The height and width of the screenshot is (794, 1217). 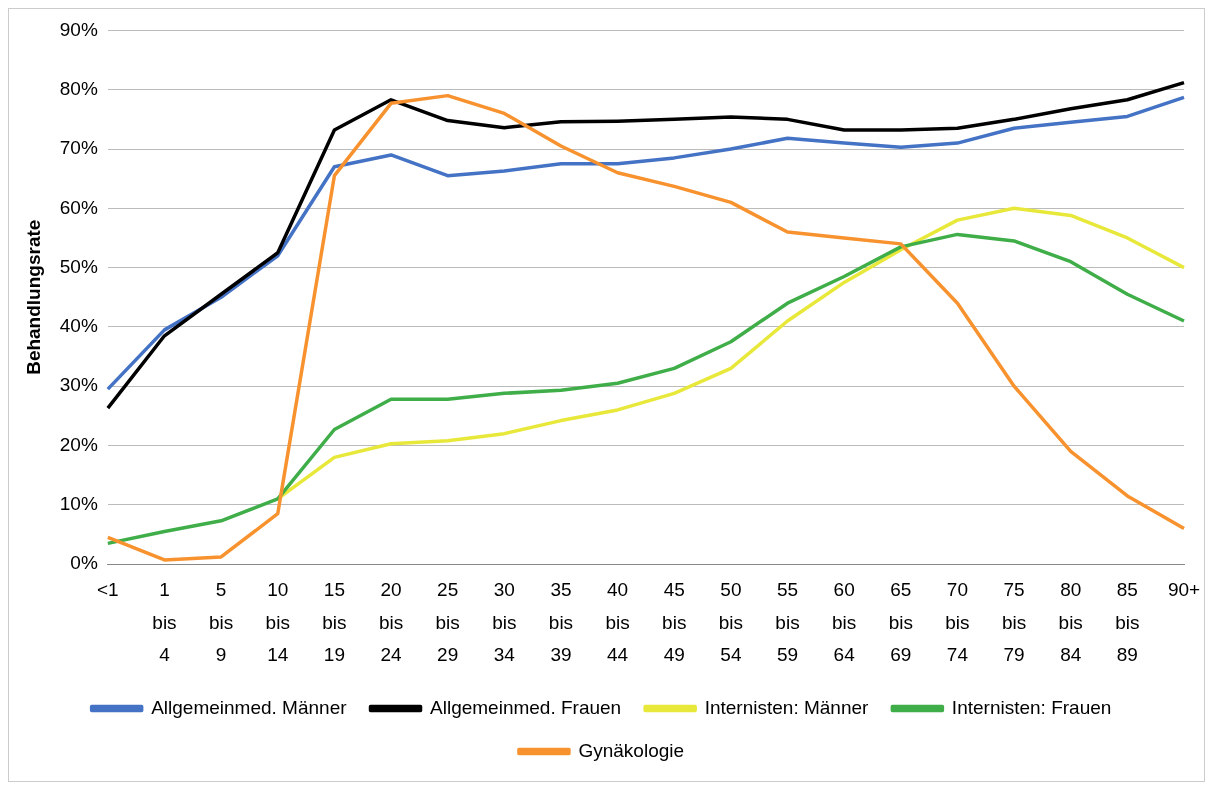 What do you see at coordinates (1070, 622) in the screenshot?
I see `x-tick-label: 80 bis 84` at bounding box center [1070, 622].